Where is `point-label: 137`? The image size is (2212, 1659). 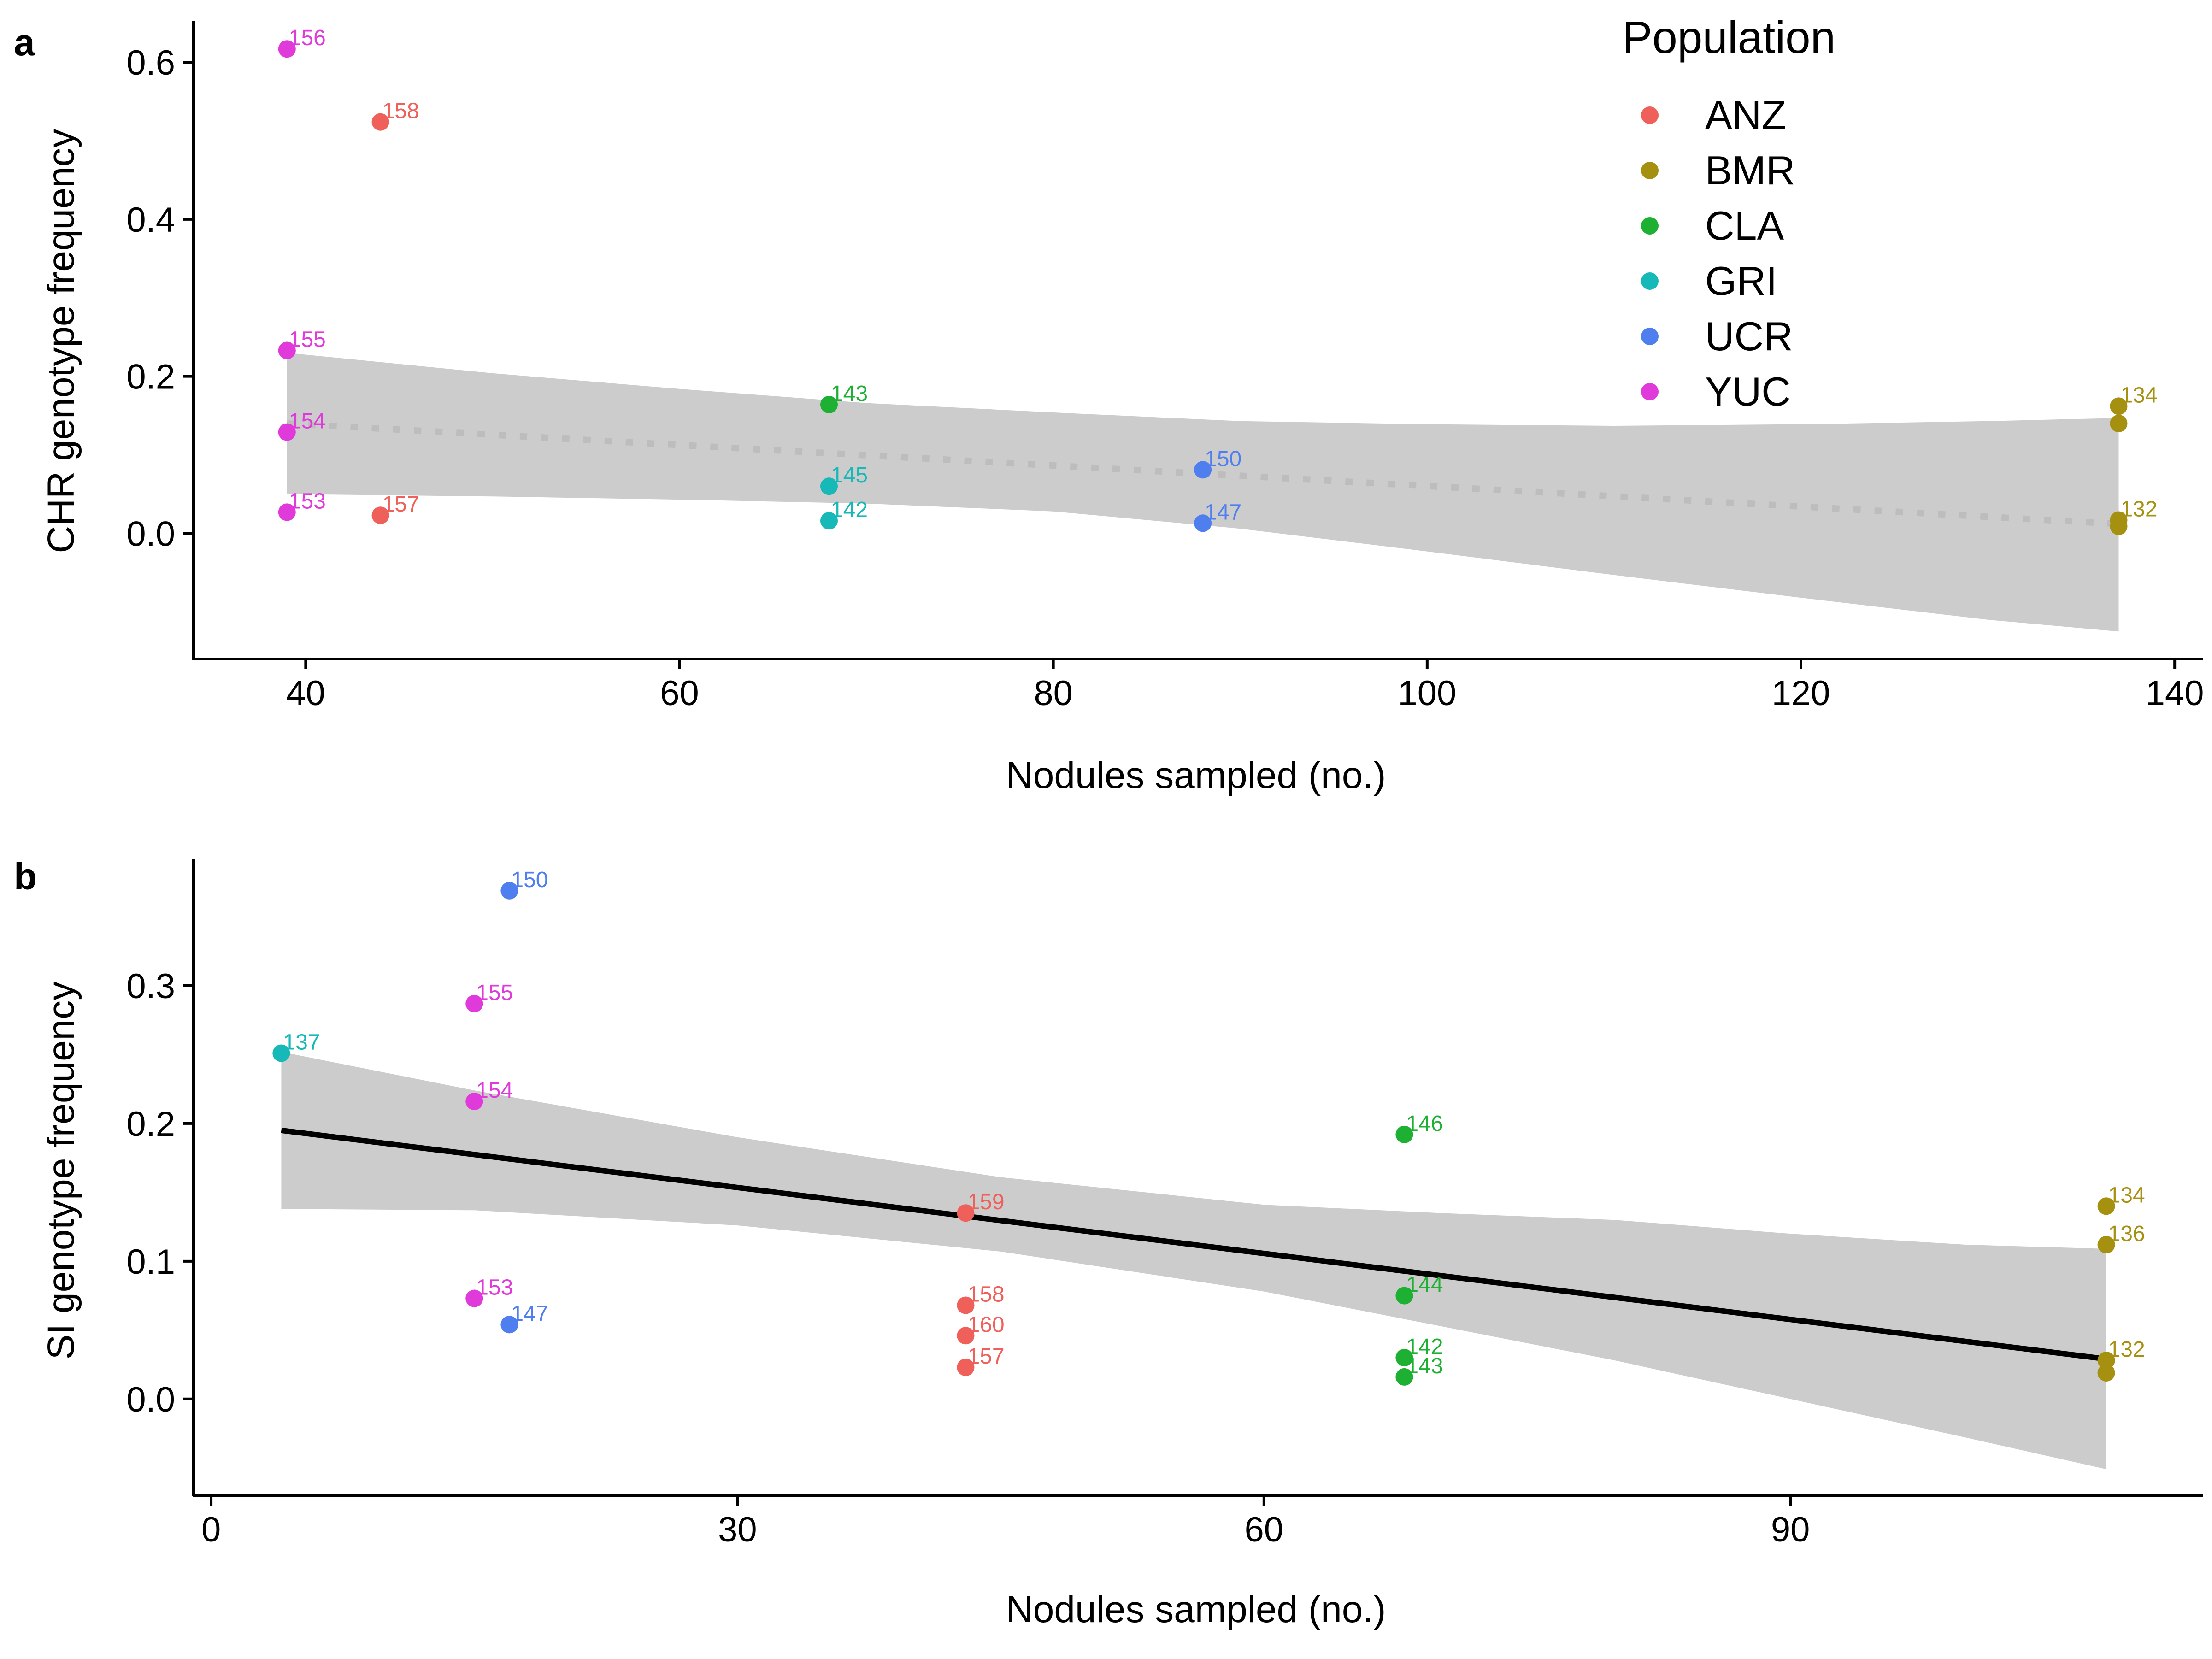 point-label: 137 is located at coordinates (301, 1042).